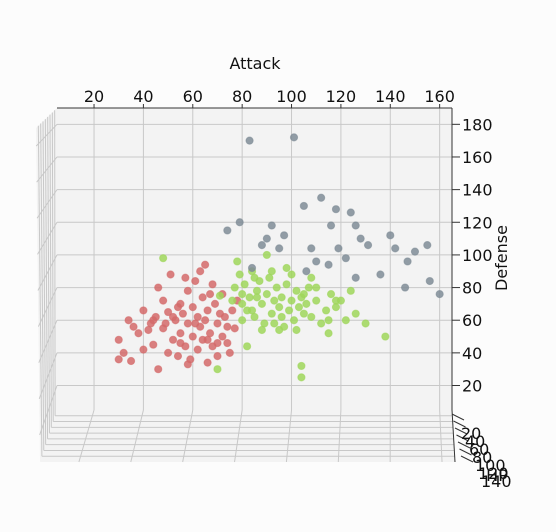 This screenshot has width=556, height=532. What do you see at coordinates (390, 96) in the screenshot?
I see `x-tick-label: 140` at bounding box center [390, 96].